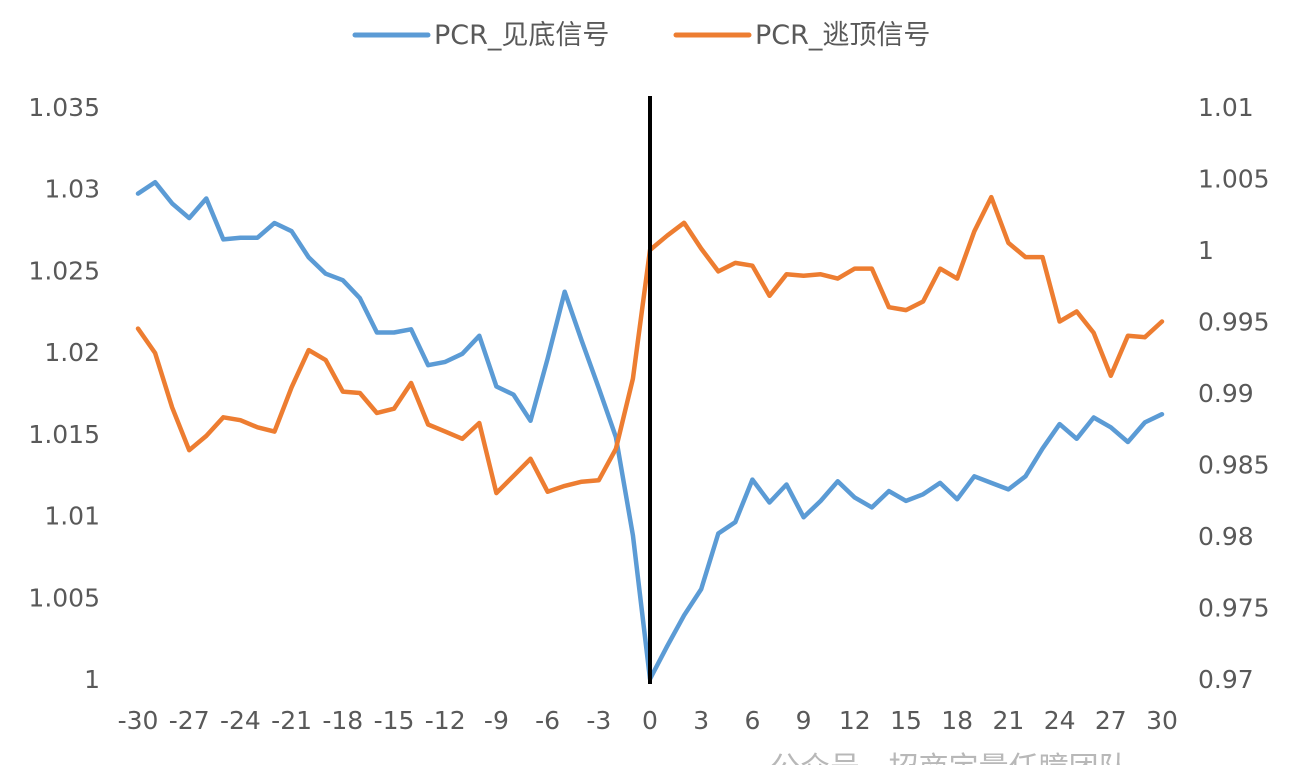  What do you see at coordinates (641, 35) in the screenshot?
I see `legend: PCR_见底信号 PCR_逃顶信号` at bounding box center [641, 35].